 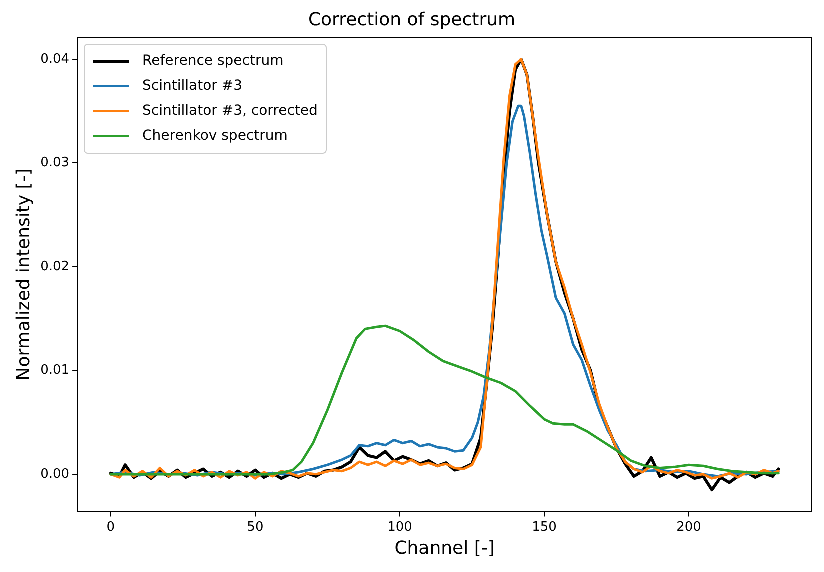 What do you see at coordinates (192, 86) in the screenshot?
I see `legend-label: Scintillator #3` at bounding box center [192, 86].